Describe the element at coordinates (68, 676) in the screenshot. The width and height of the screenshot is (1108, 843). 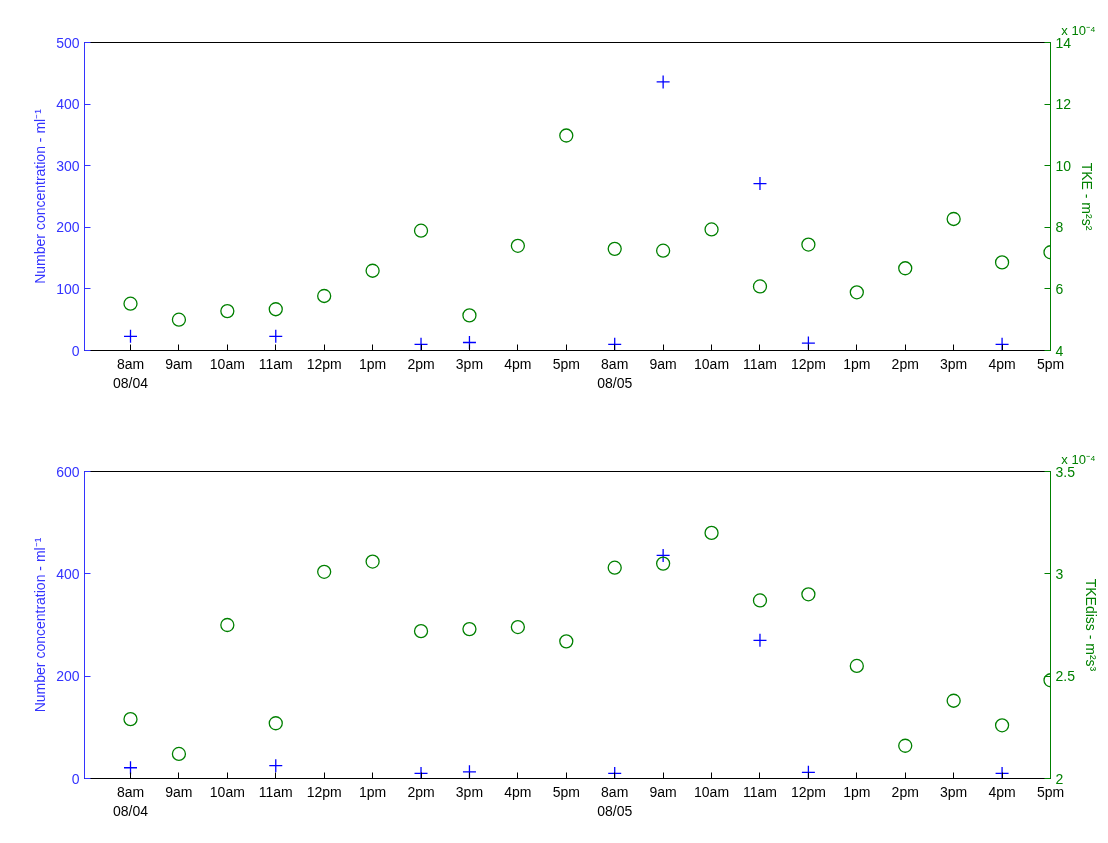
I see `y-tick-label: 200` at that location.